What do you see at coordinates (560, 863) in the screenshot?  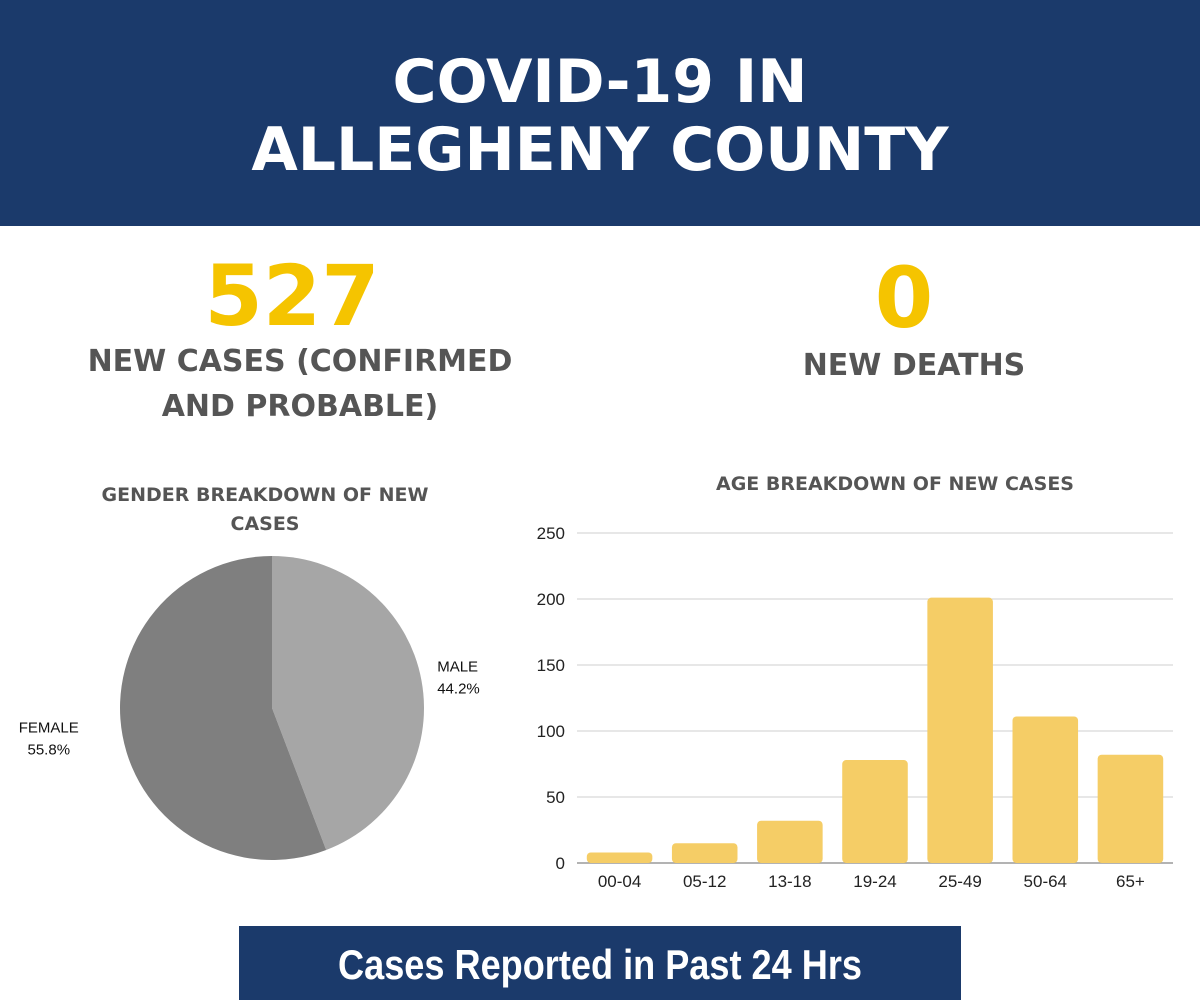 I see `y-tick-label: 0` at bounding box center [560, 863].